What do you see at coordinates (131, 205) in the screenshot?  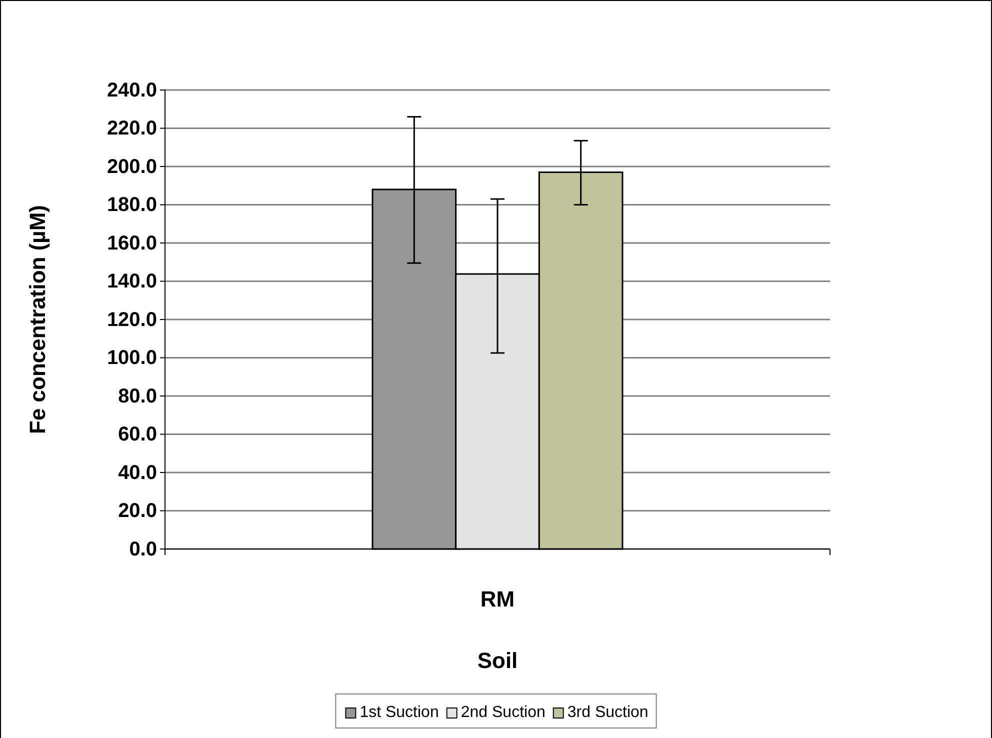 I see `y-tick-label: 180.0` at bounding box center [131, 205].